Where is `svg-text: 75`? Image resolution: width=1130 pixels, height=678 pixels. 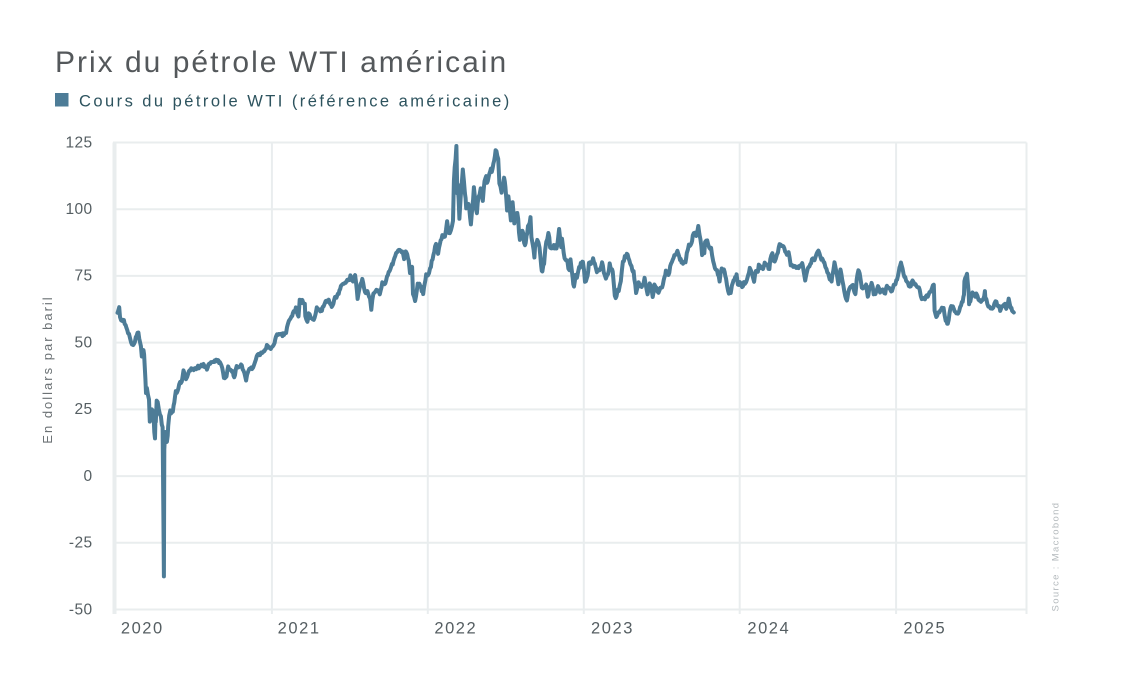
svg-text: 75 is located at coordinates (83, 276).